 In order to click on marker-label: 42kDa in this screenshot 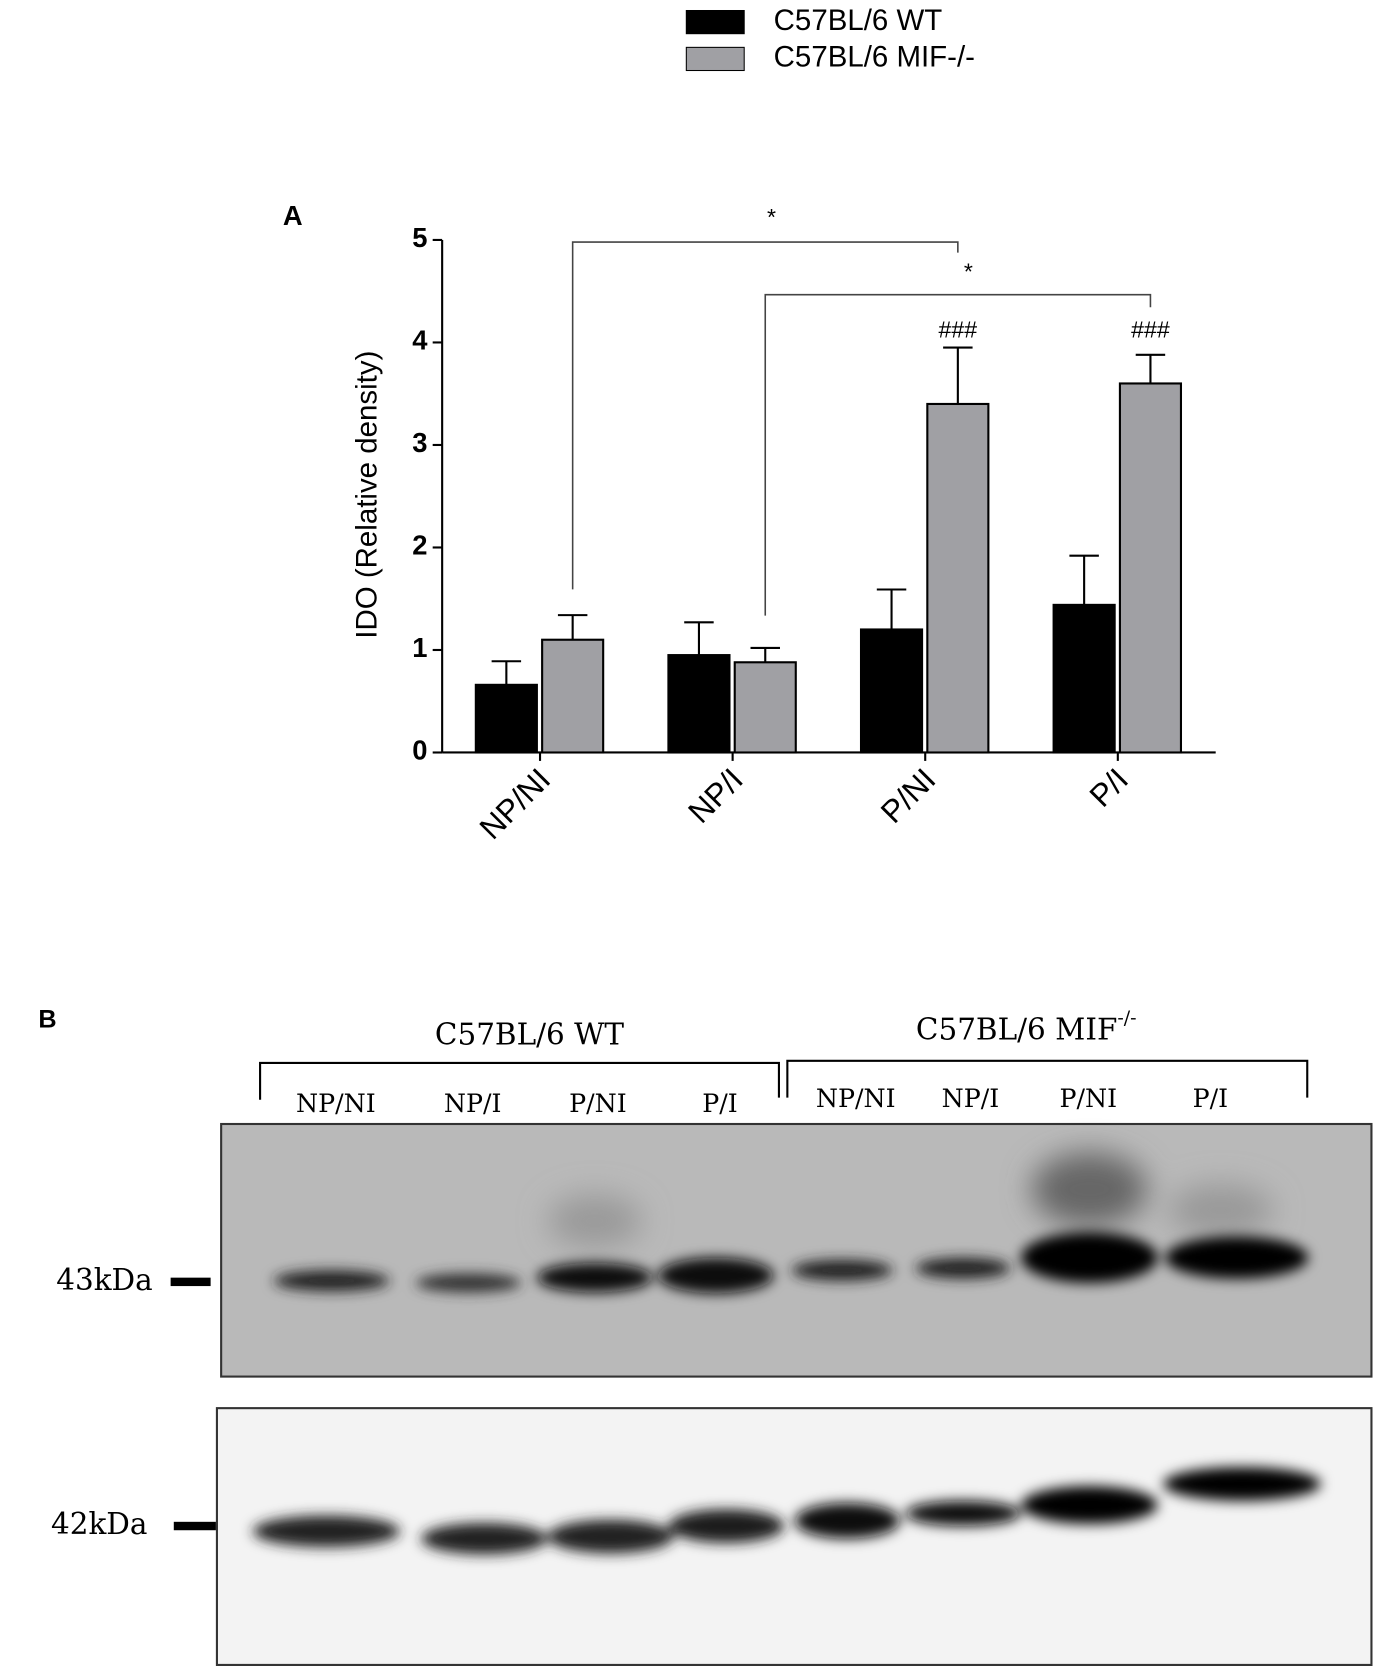, I will do `click(99, 1524)`.